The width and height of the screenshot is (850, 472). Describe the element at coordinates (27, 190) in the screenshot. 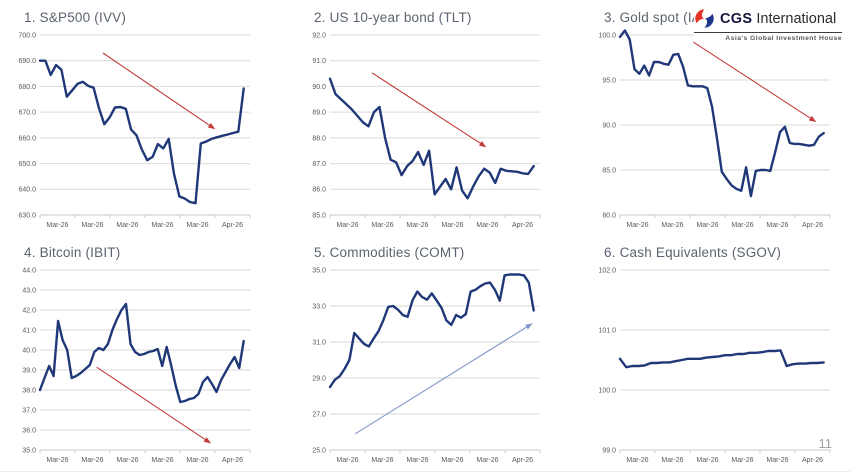

I see `svg-text: 640.0` at that location.